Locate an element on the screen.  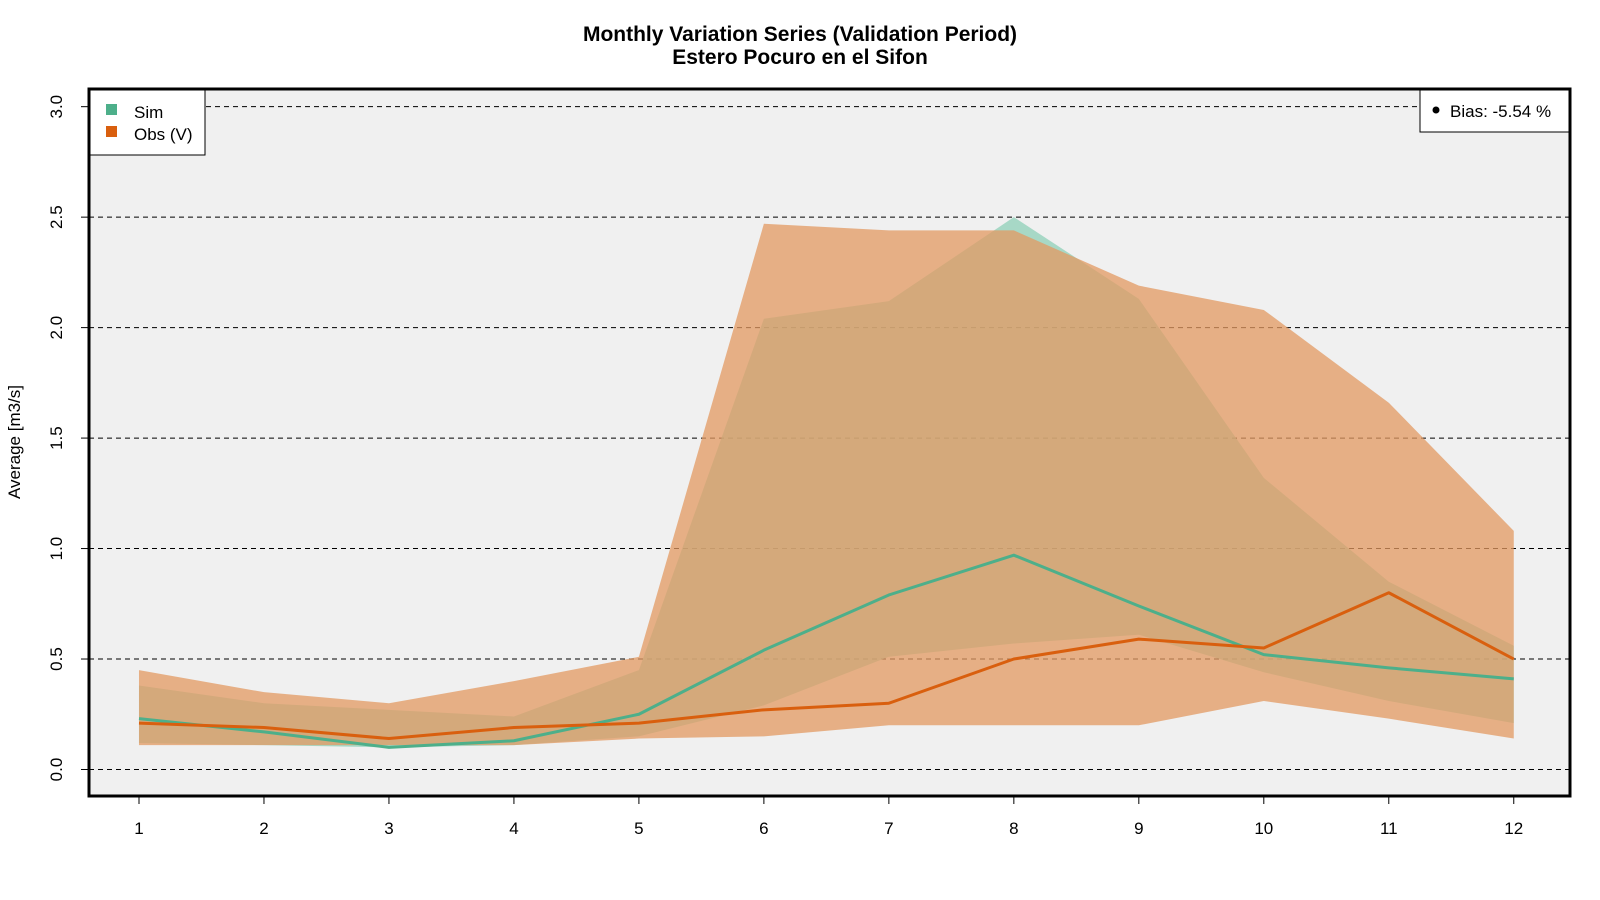
legend-swatch-sim is located at coordinates (111, 109).